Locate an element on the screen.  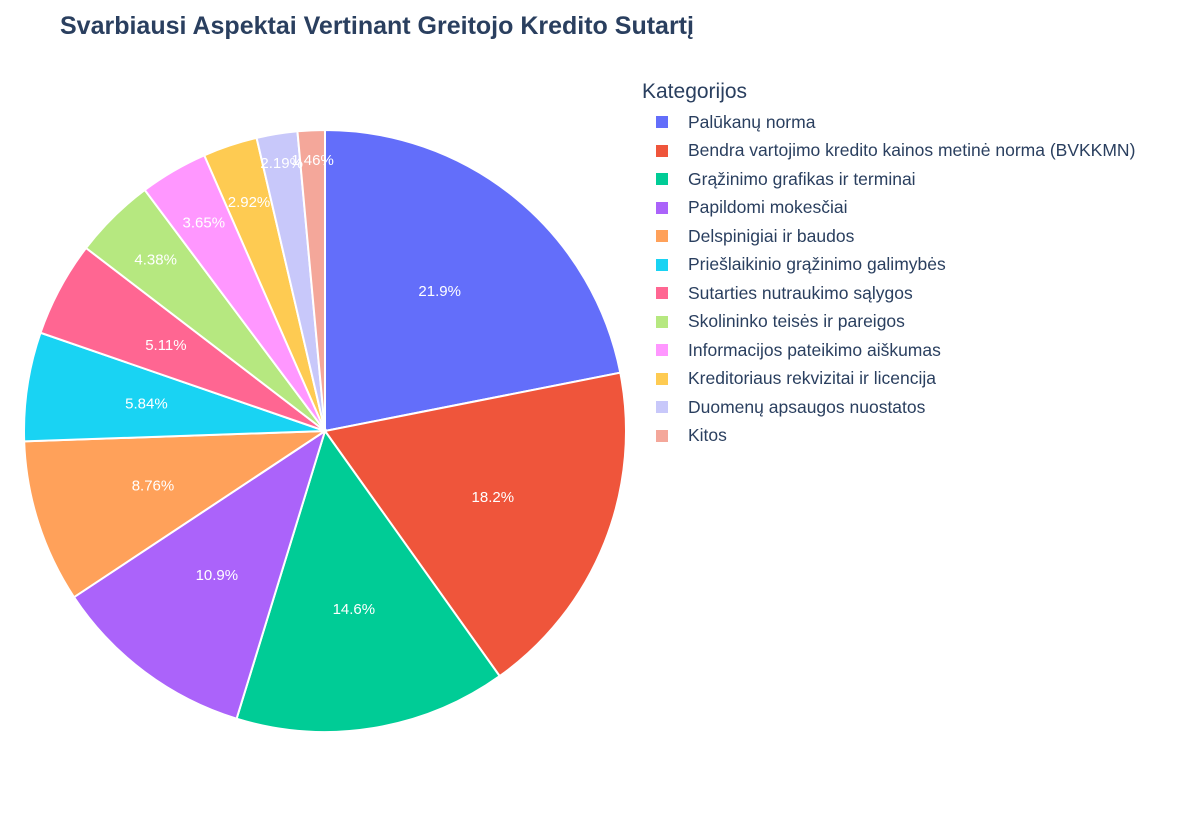
legend-label: Delspinigiai ir baudos is located at coordinates (771, 235).